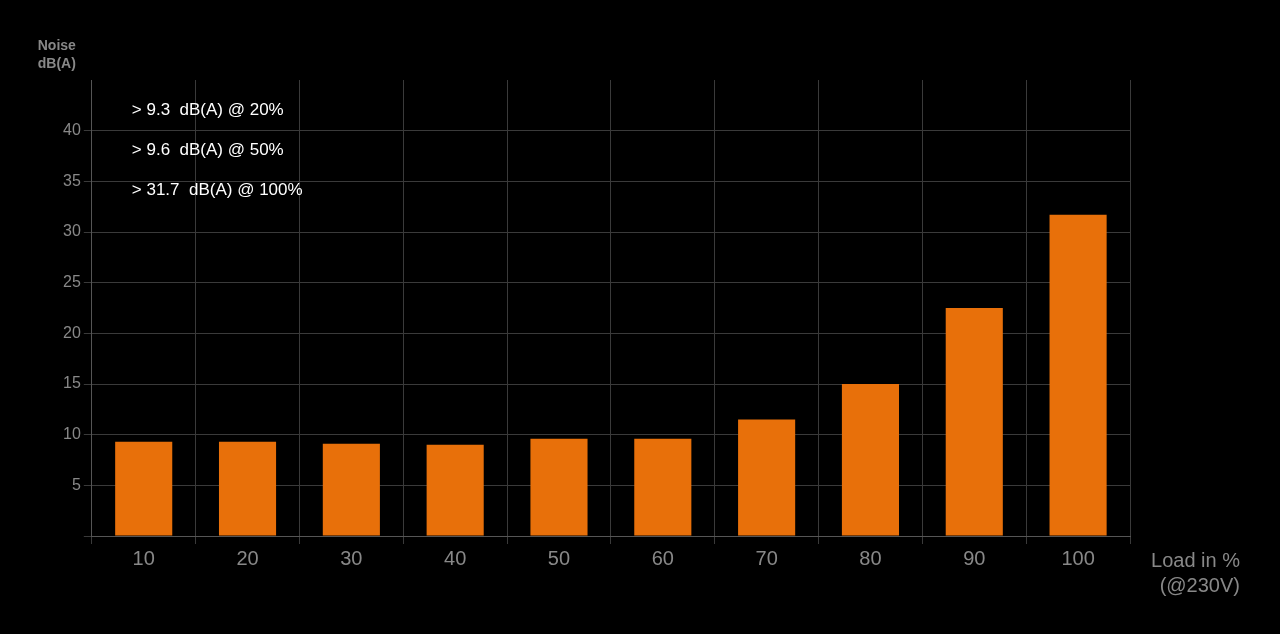 This screenshot has width=1280, height=634. I want to click on y-tick-label: 25, so click(72, 282).